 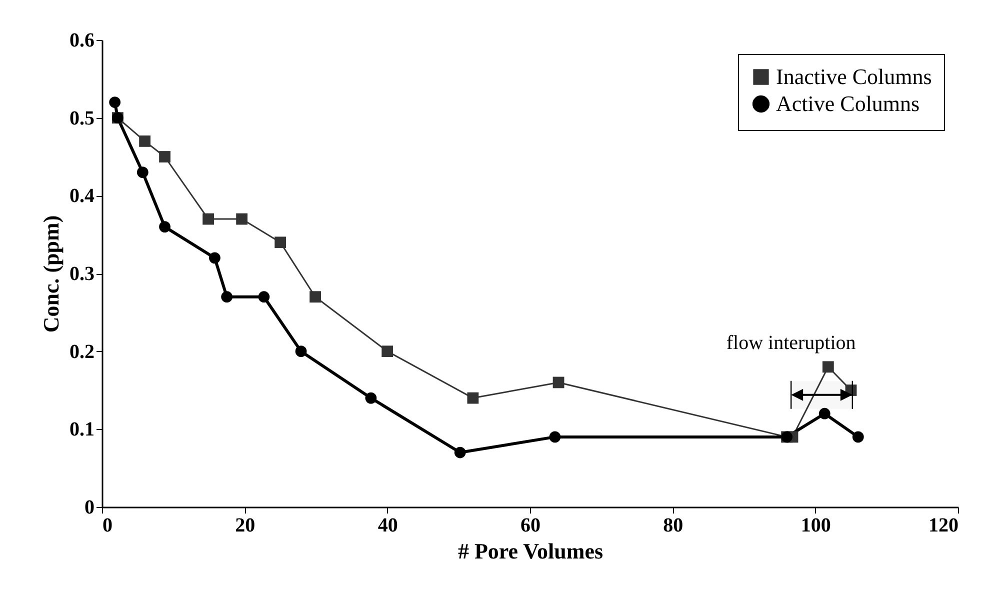 I want to click on x-tick-label: 80, so click(x=673, y=525).